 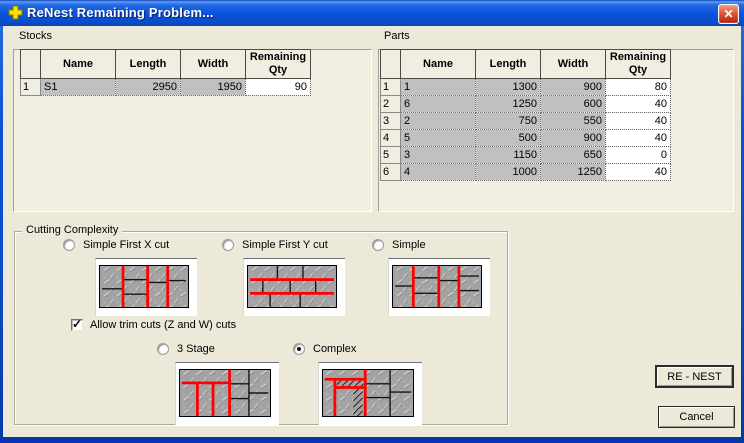 What do you see at coordinates (390, 64) in the screenshot?
I see `parts-corner-cell` at bounding box center [390, 64].